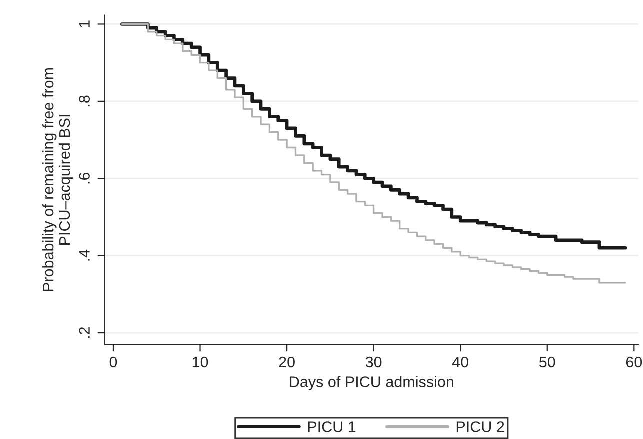  I want to click on x-tick-label: 30, so click(374, 362).